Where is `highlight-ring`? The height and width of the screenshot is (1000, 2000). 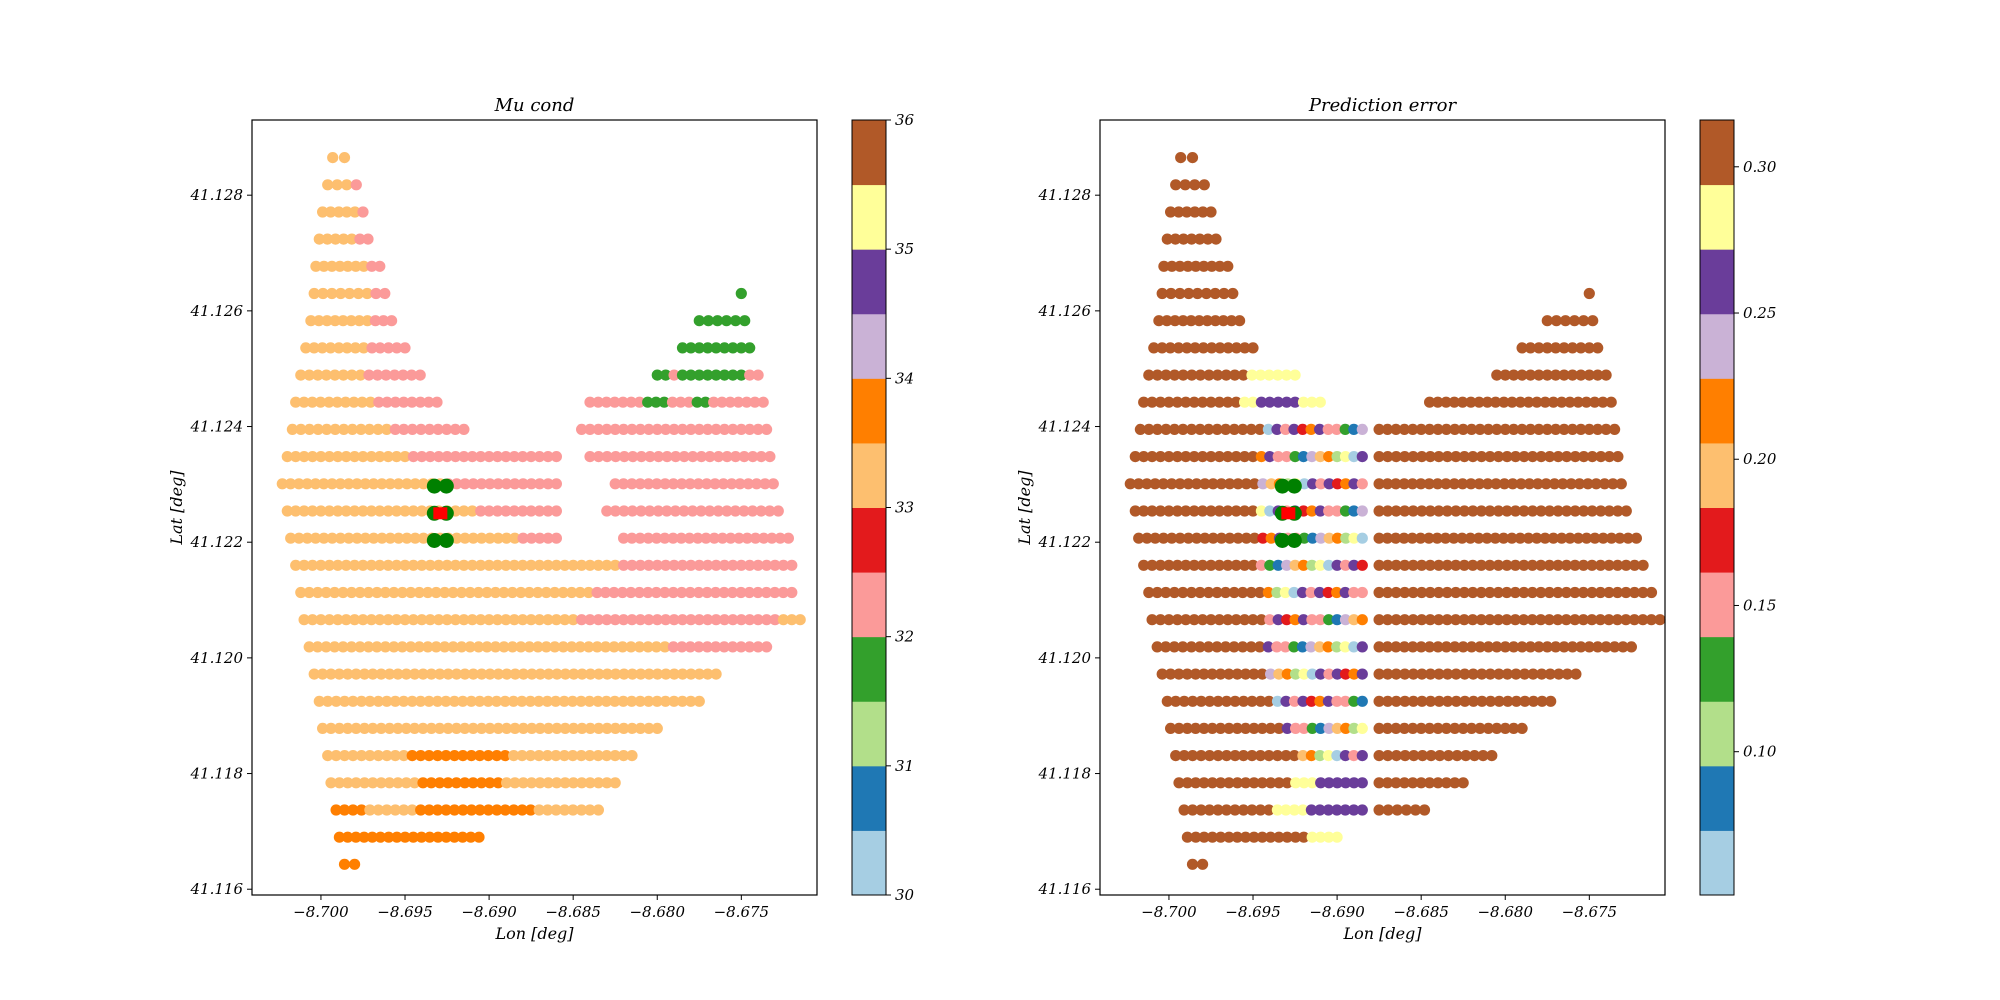
highlight-ring is located at coordinates (1294, 540).